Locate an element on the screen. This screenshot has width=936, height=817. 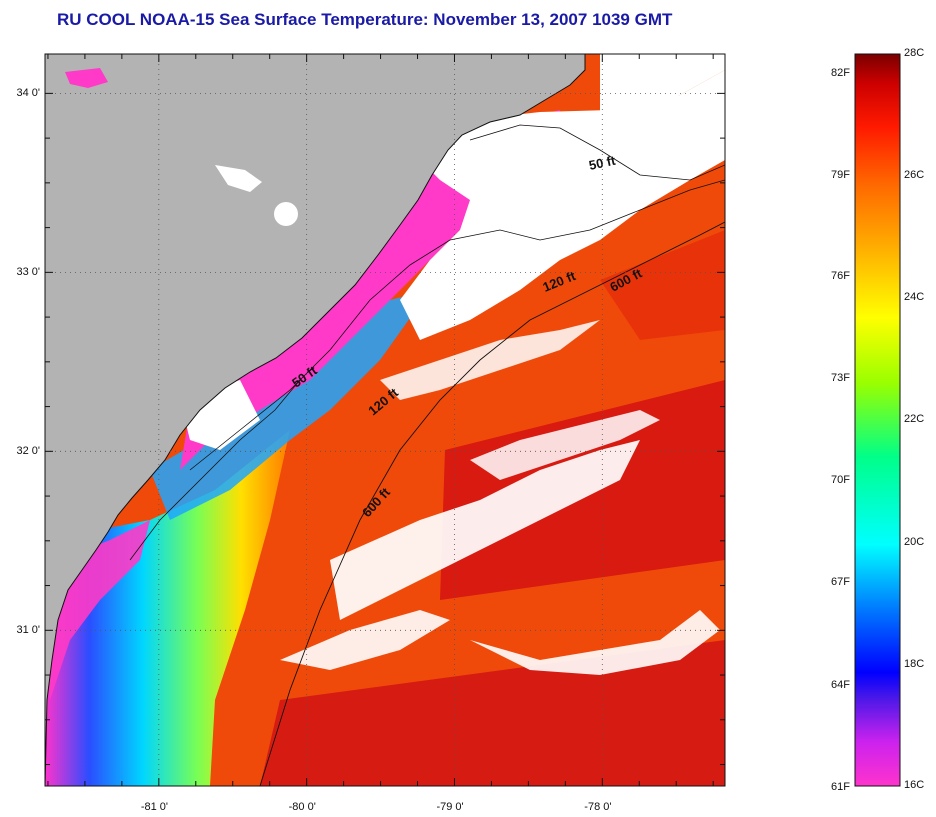
colorbar-label-24c: 24C is located at coordinates (914, 297).